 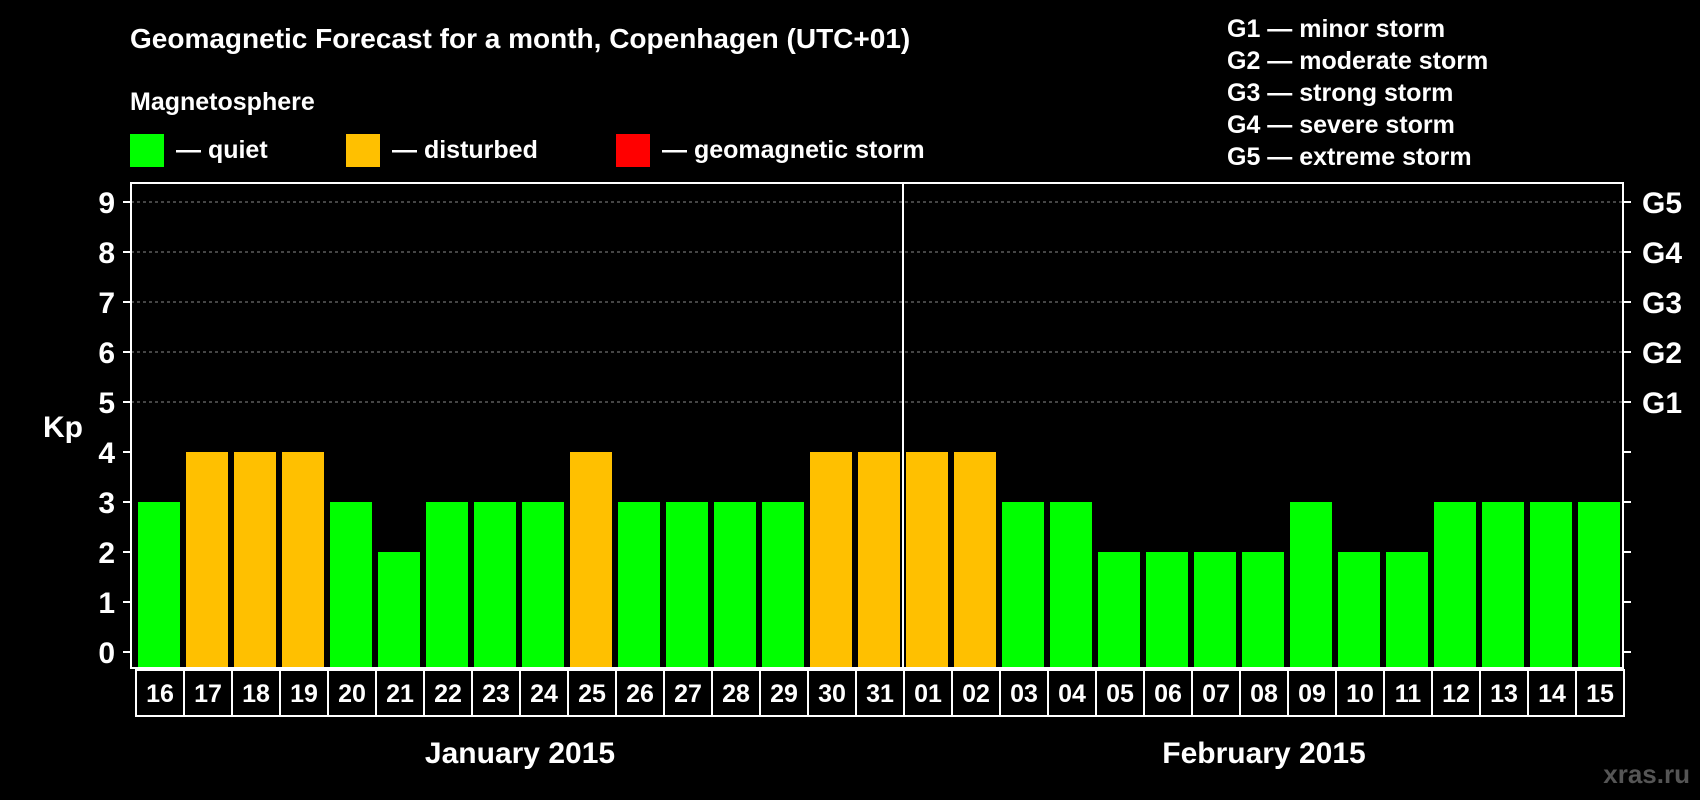 What do you see at coordinates (256, 694) in the screenshot?
I see `date-label: 18` at bounding box center [256, 694].